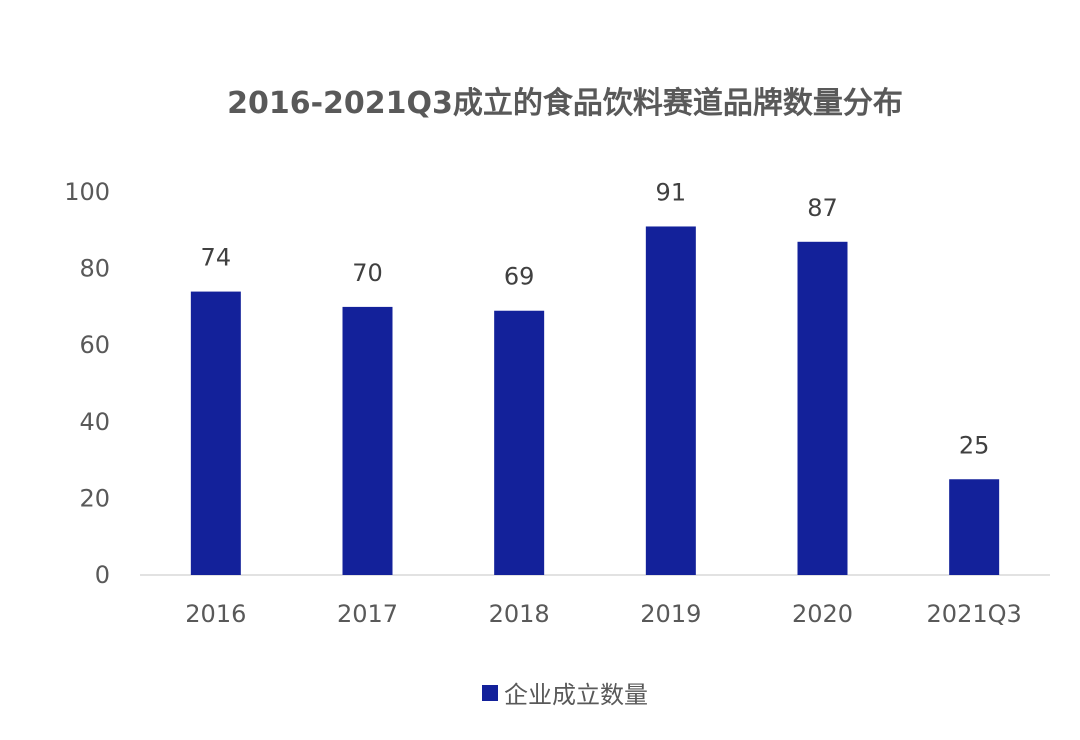 This screenshot has width=1080, height=740. I want to click on bar-2019, so click(670, 400).